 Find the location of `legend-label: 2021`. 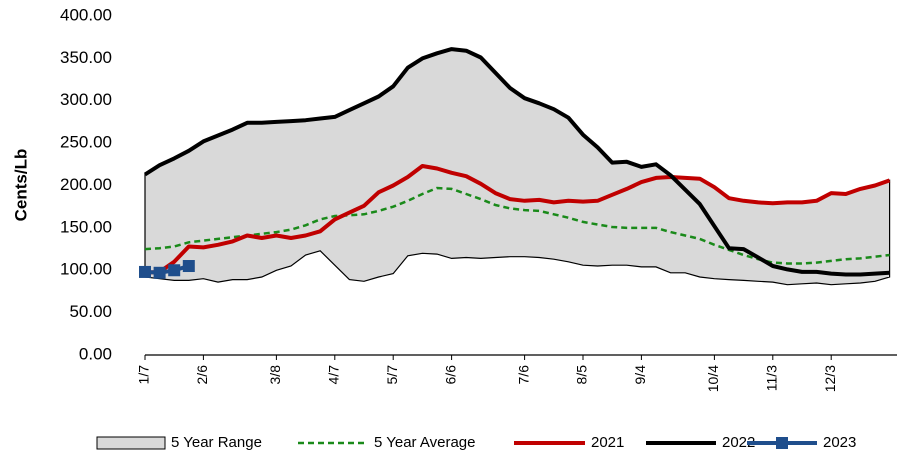

legend-label: 2021 is located at coordinates (607, 442).